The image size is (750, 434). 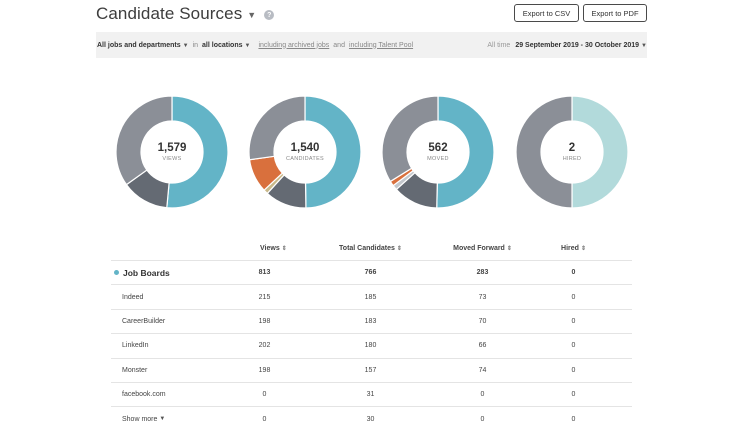 I want to click on time-label: All time, so click(x=499, y=45).